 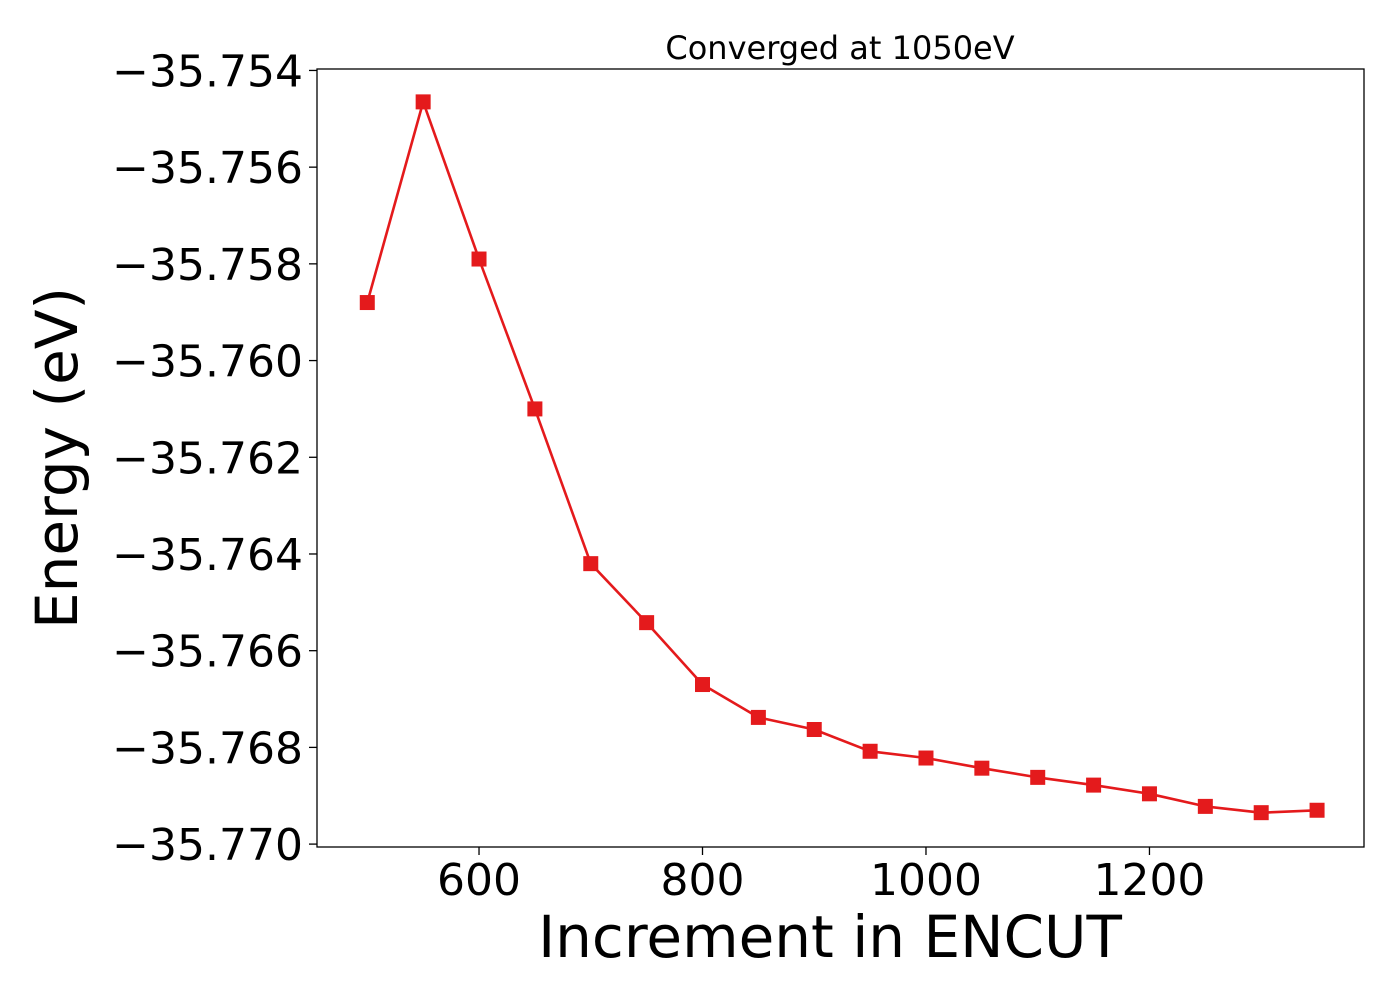 I want to click on y-tick-label: −35.762, so click(x=207, y=458).